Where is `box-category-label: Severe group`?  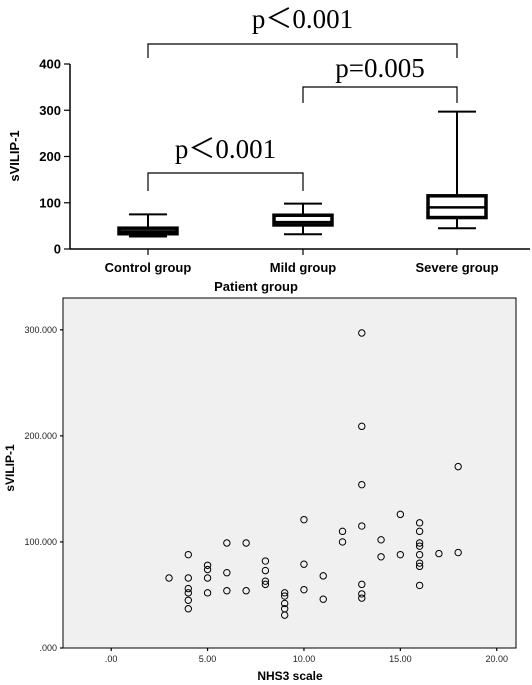
box-category-label: Severe group is located at coordinates (456, 267).